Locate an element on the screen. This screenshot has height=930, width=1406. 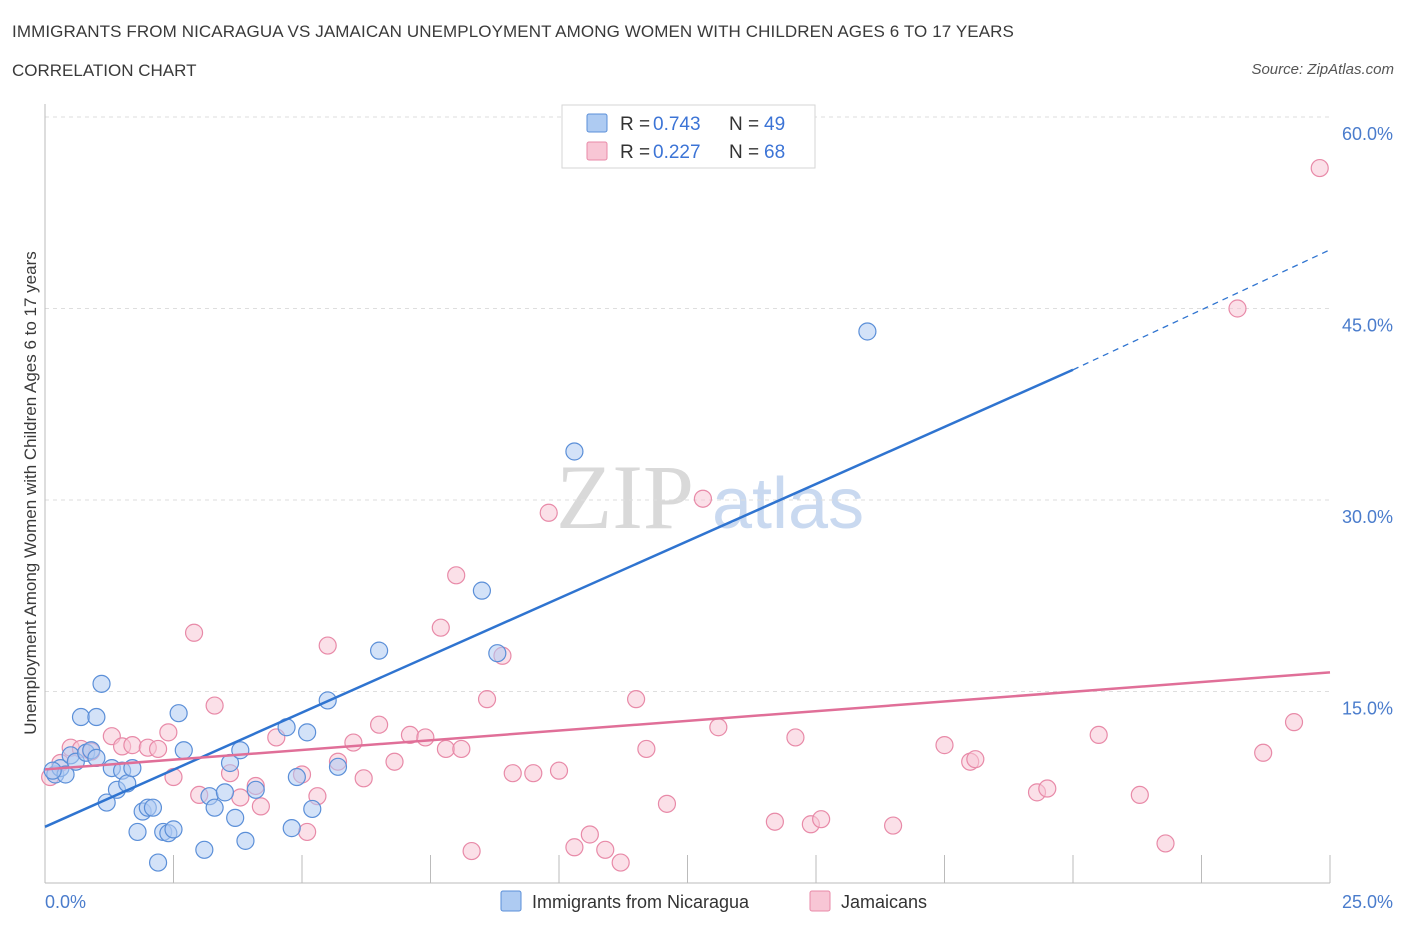
series-legend-label-nicaragua: Immigrants from Nicaragua is located at coordinates (641, 902).